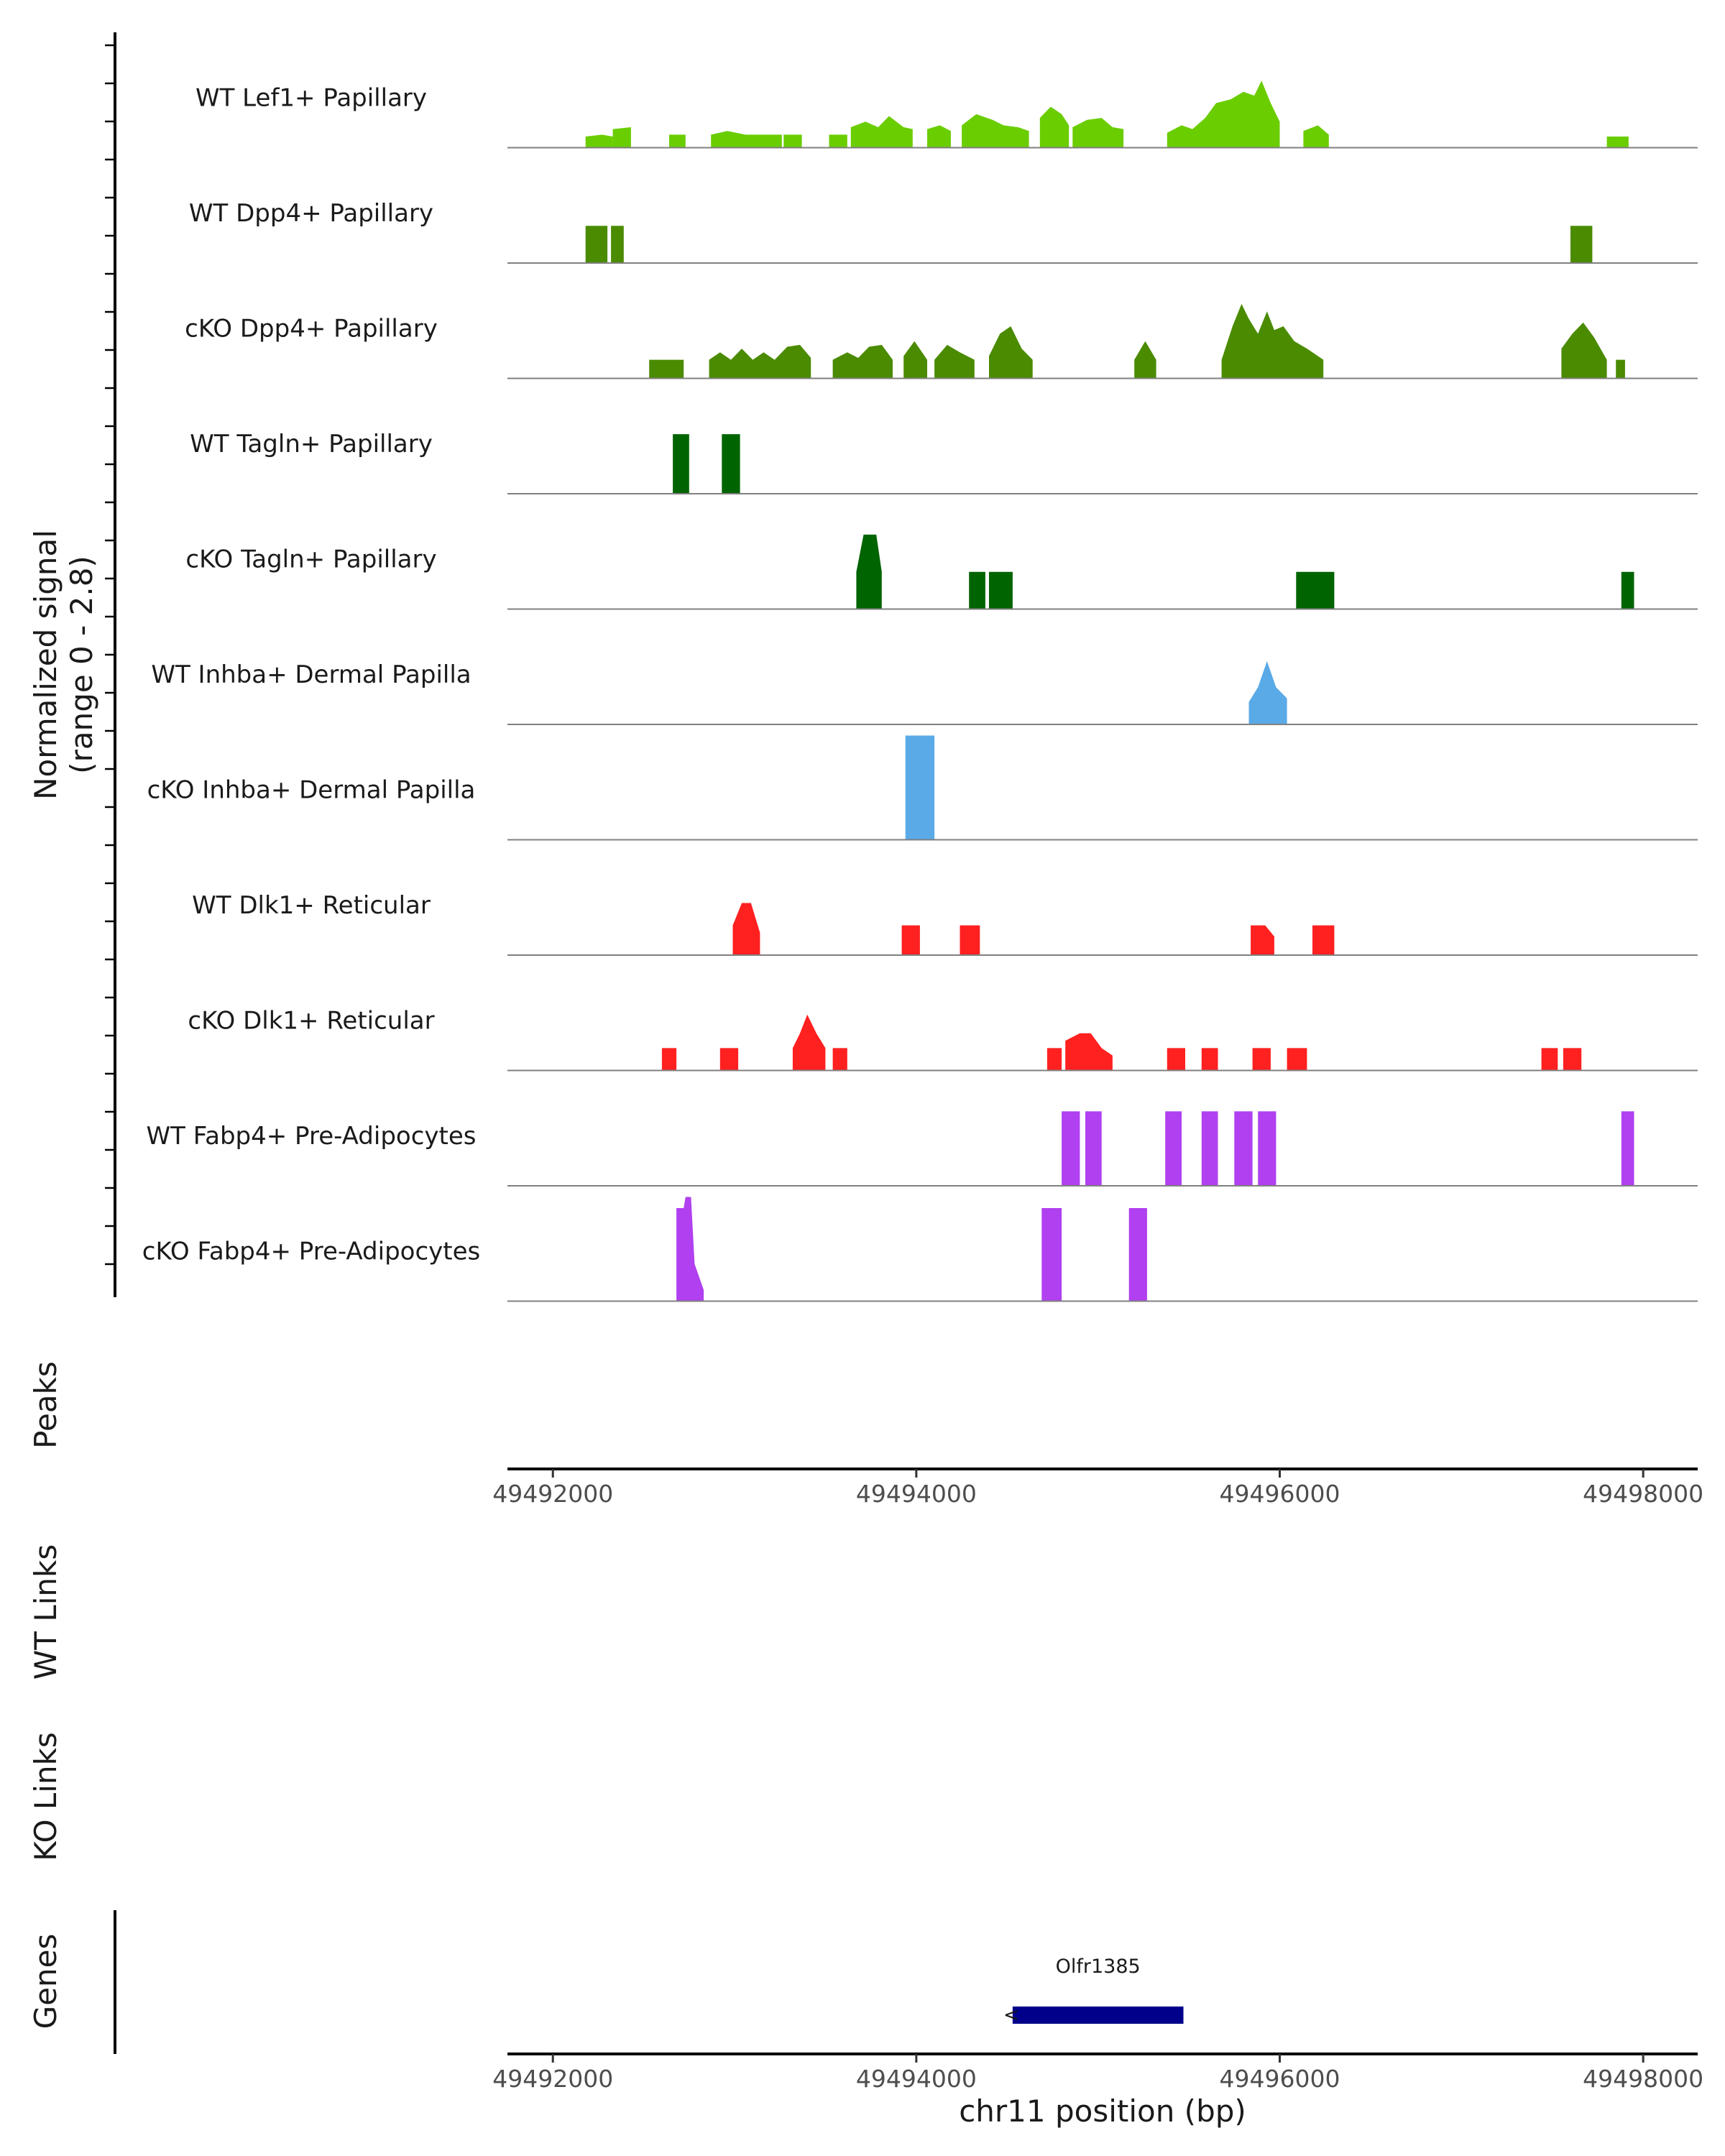 The image size is (1725, 2156). I want to click on panel-title-wt-links: WT Links, so click(45, 1612).